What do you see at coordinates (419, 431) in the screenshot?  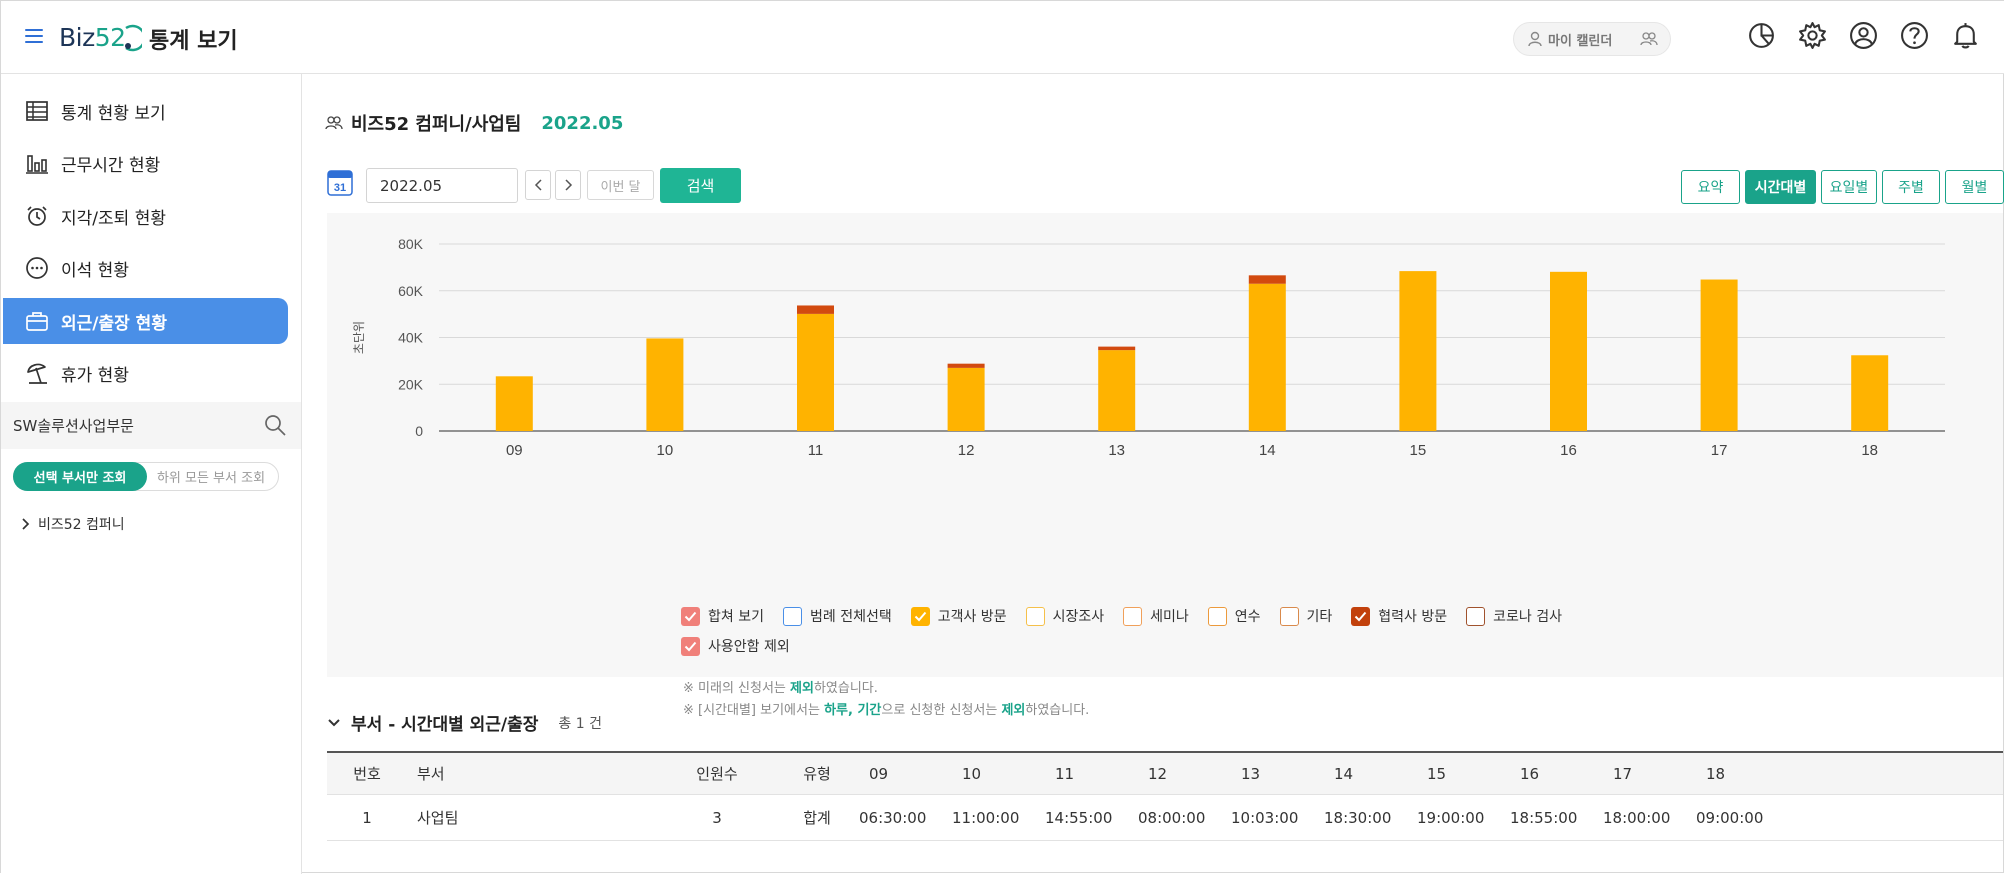 I see `y-tick-label: 0` at bounding box center [419, 431].